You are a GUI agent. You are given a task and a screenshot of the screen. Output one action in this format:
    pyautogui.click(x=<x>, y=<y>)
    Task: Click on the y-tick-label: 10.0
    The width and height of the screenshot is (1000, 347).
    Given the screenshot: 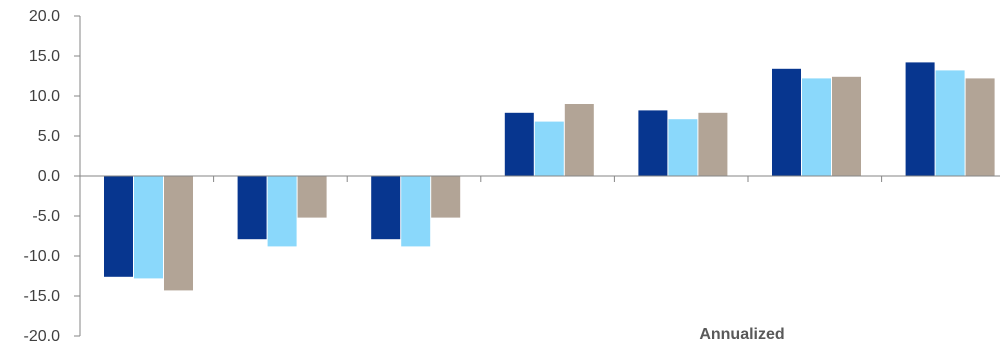 What is the action you would take?
    pyautogui.click(x=44, y=96)
    